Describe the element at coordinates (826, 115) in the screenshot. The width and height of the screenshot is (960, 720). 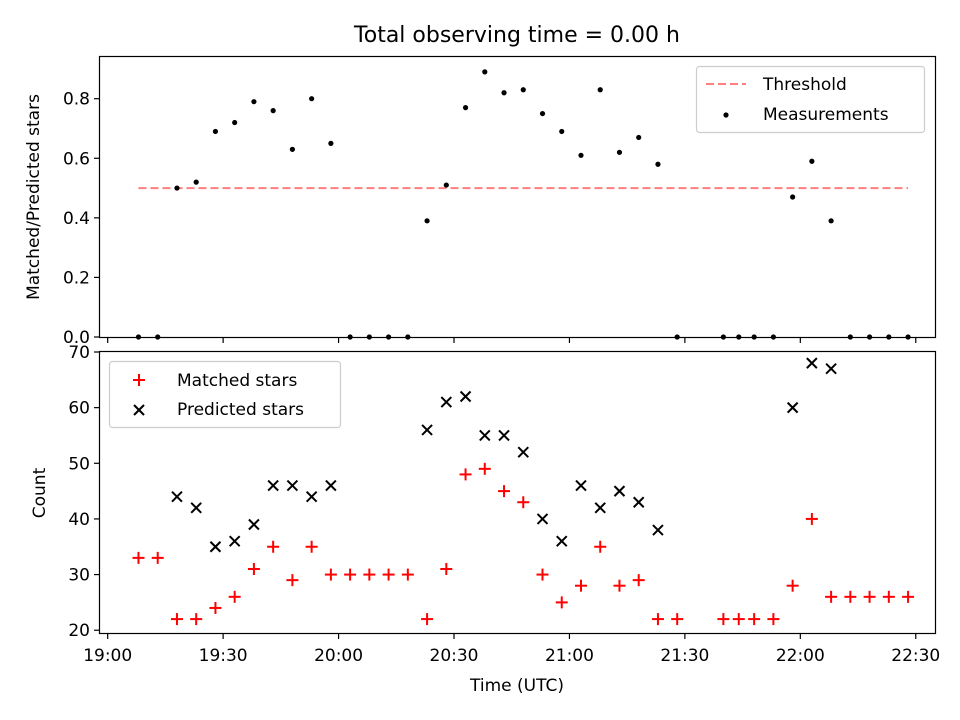
I see `legend-measurements-label: Measurements` at that location.